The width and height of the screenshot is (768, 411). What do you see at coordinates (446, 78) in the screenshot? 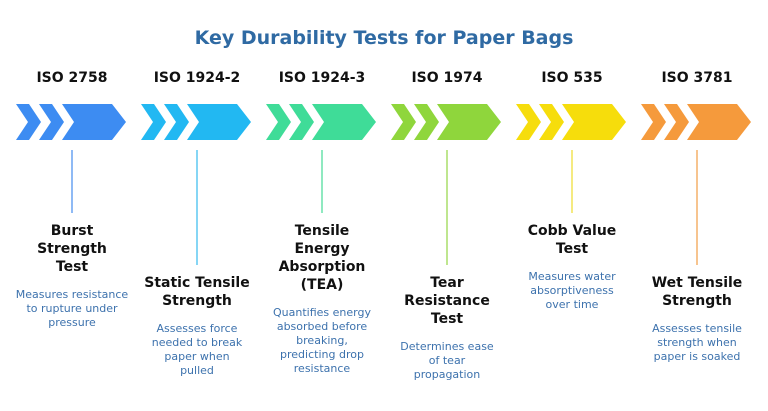
I see `standard-label: ISO 1974` at bounding box center [446, 78].